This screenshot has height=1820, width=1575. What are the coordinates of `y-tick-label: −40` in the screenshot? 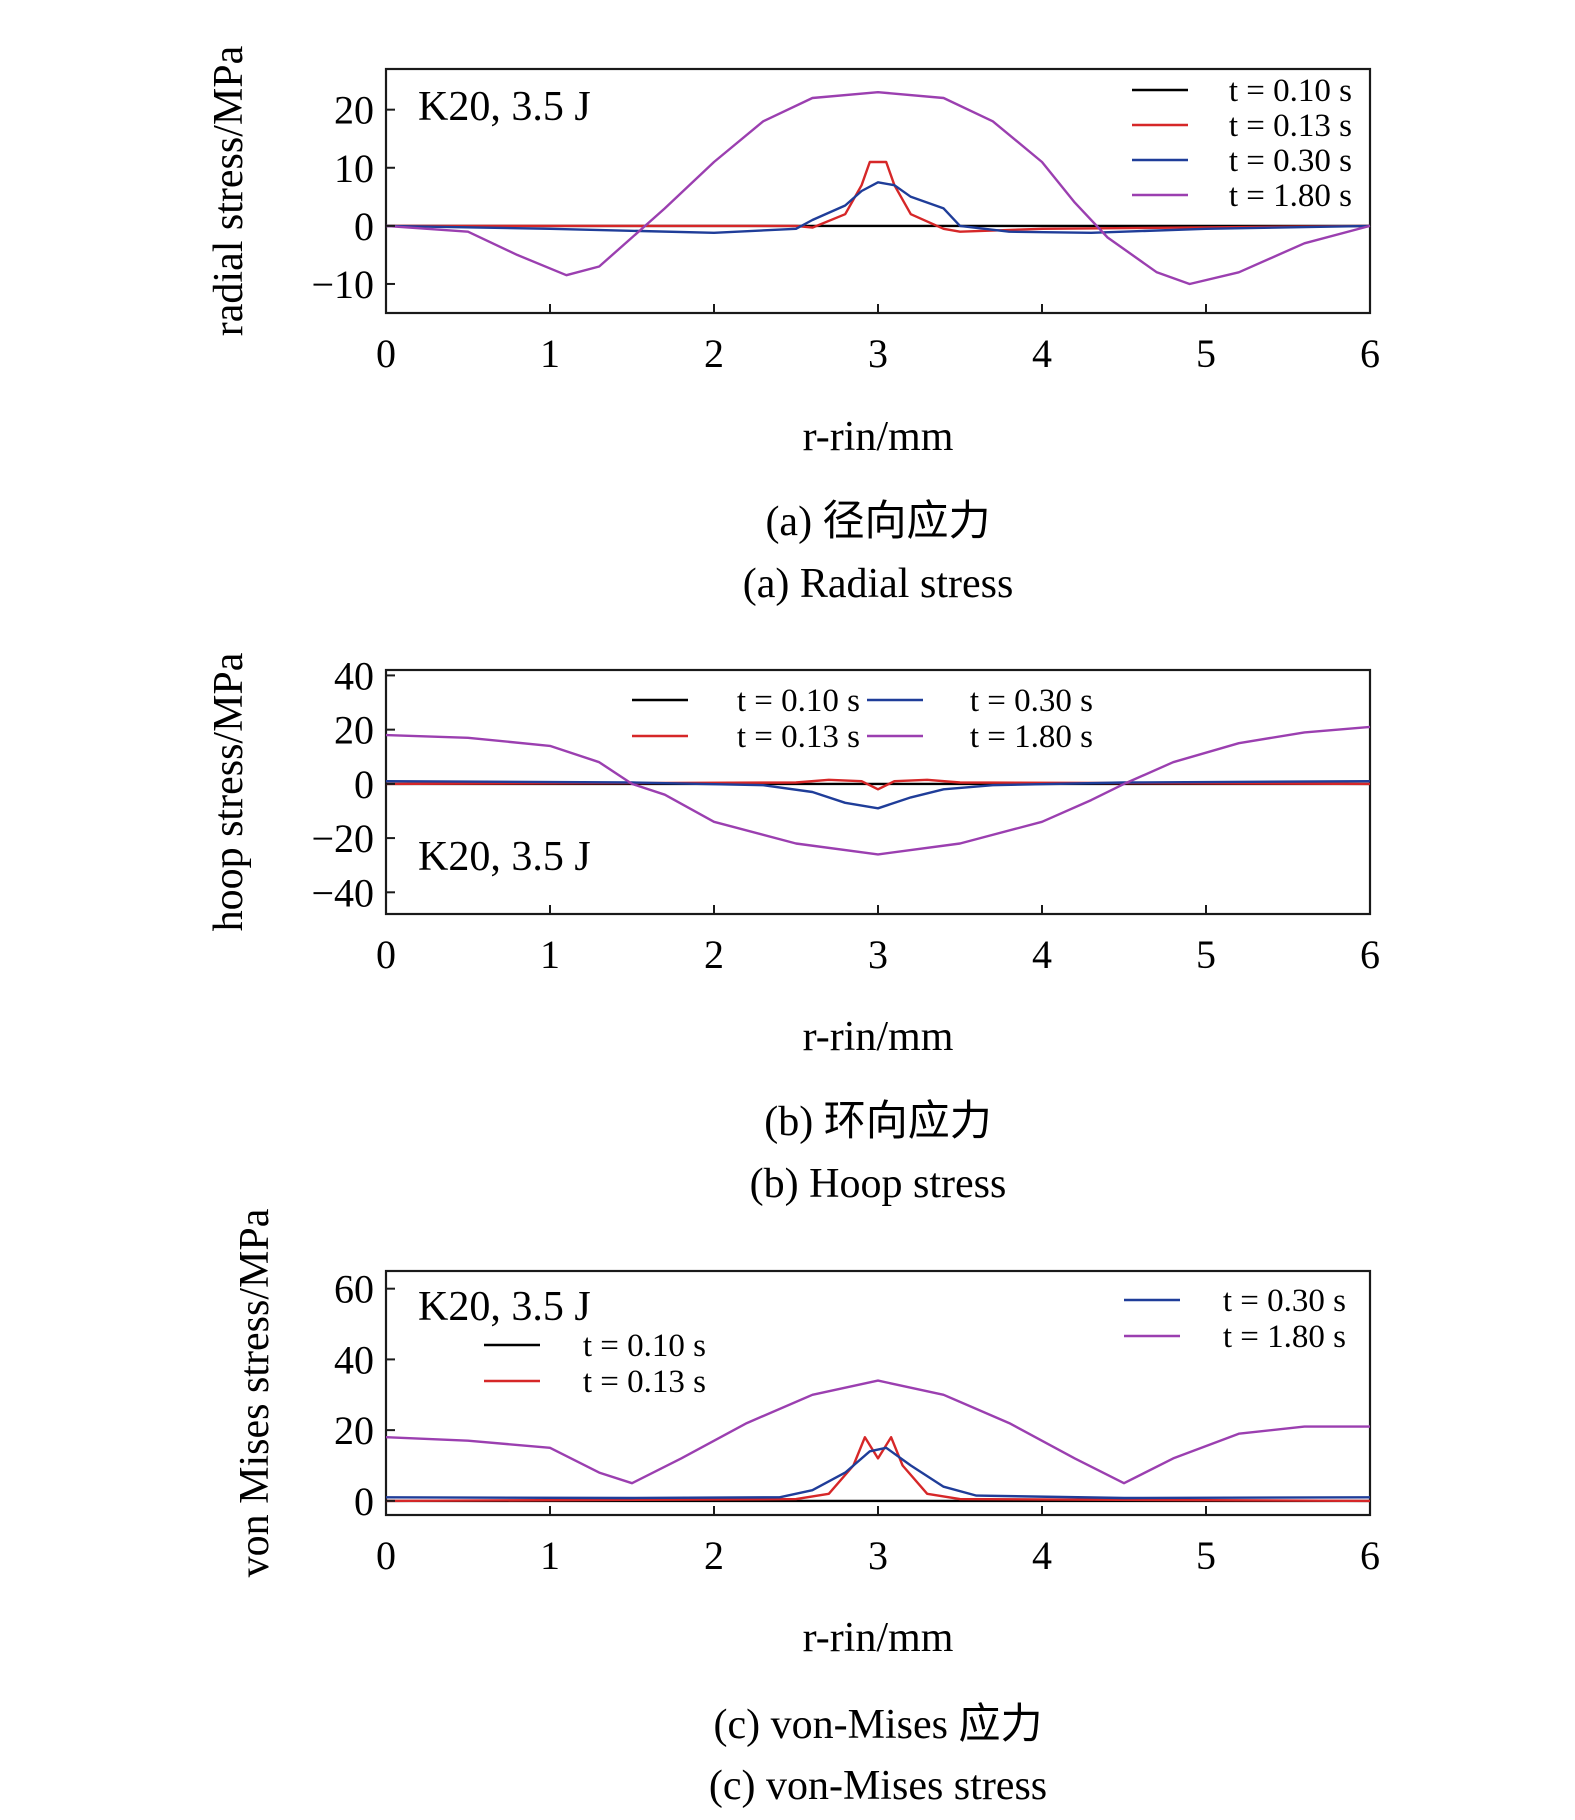 It's located at (342, 892).